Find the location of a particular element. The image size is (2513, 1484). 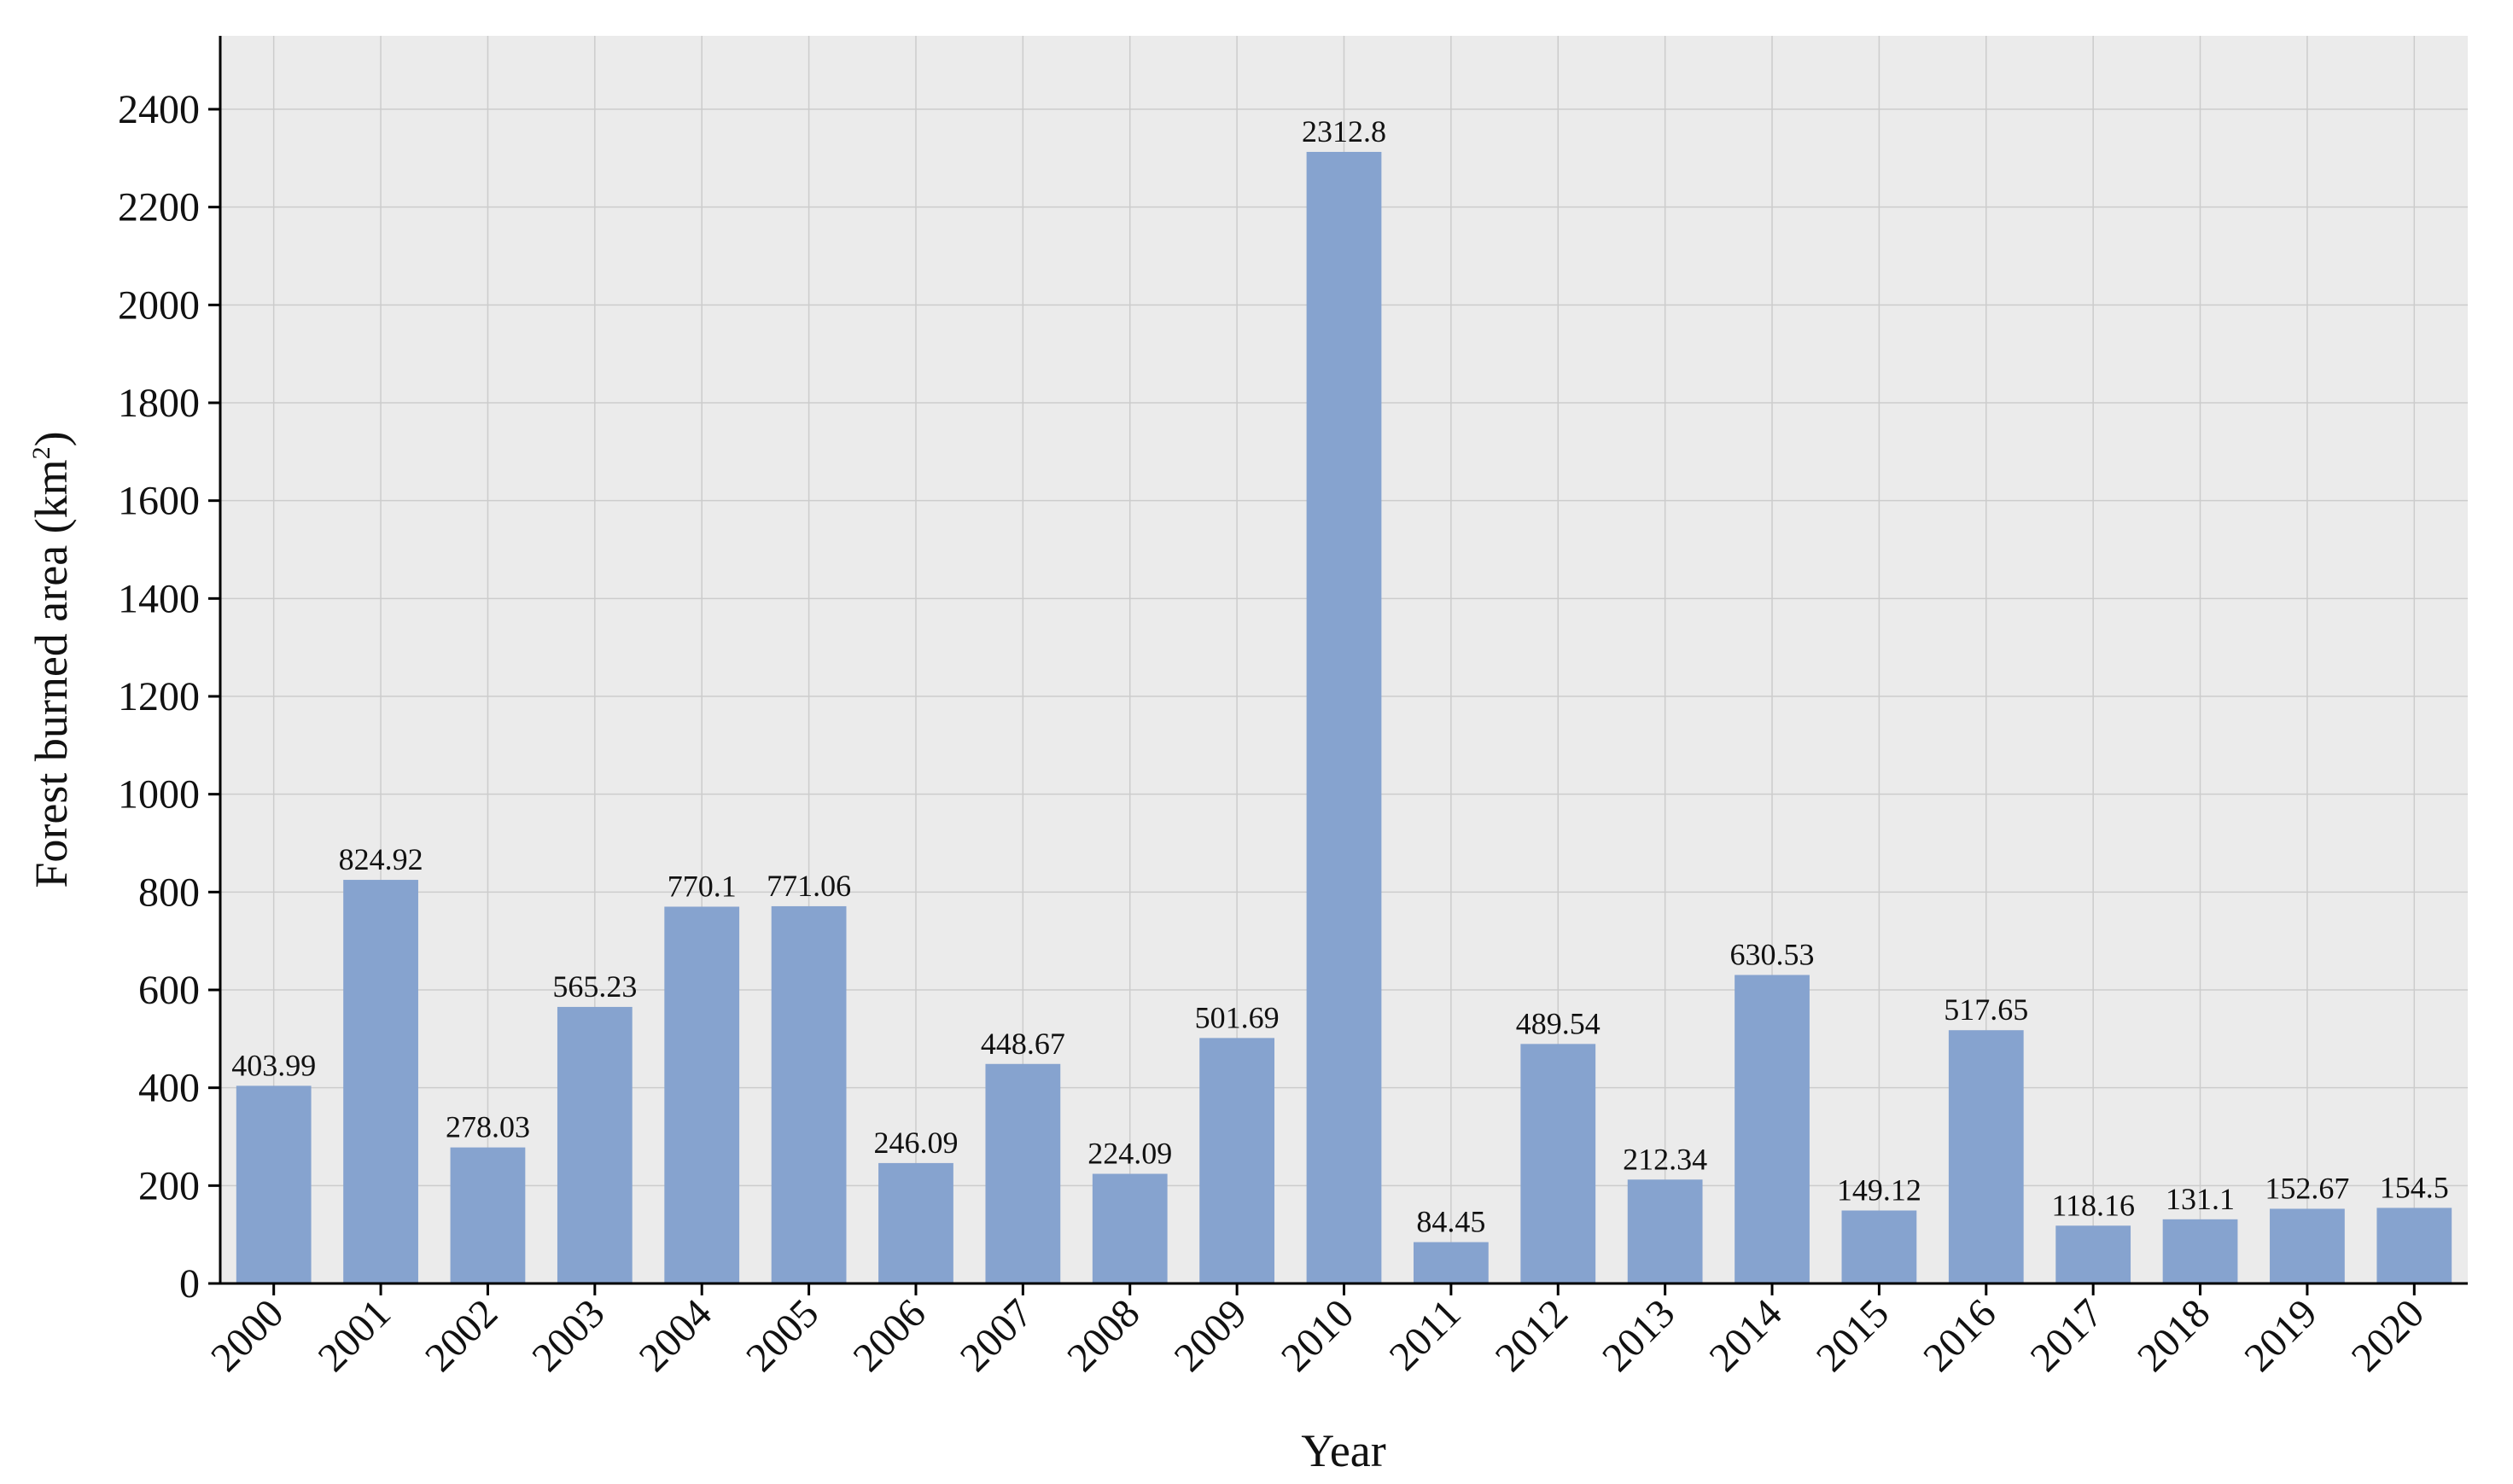

value-label-2011: 84.45 is located at coordinates (1450, 1222).